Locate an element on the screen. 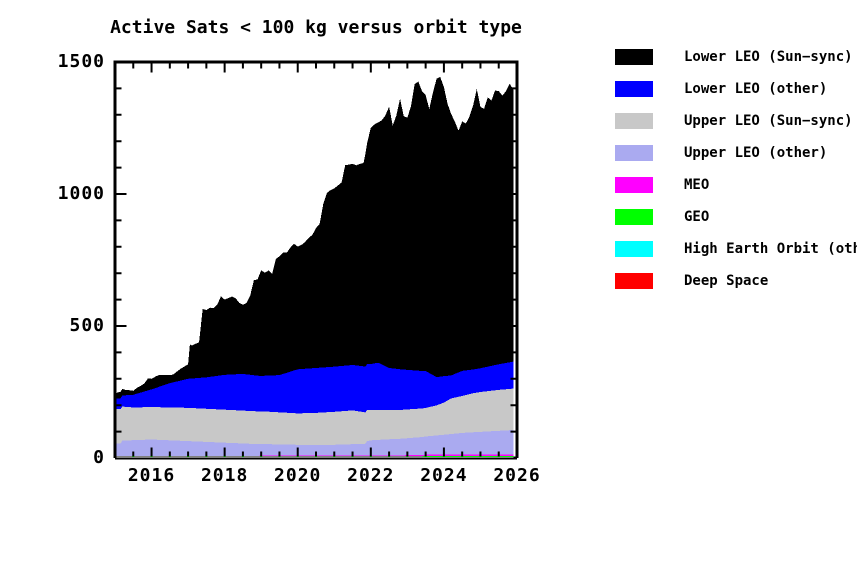  legend-item: MEO is located at coordinates (662, 184).